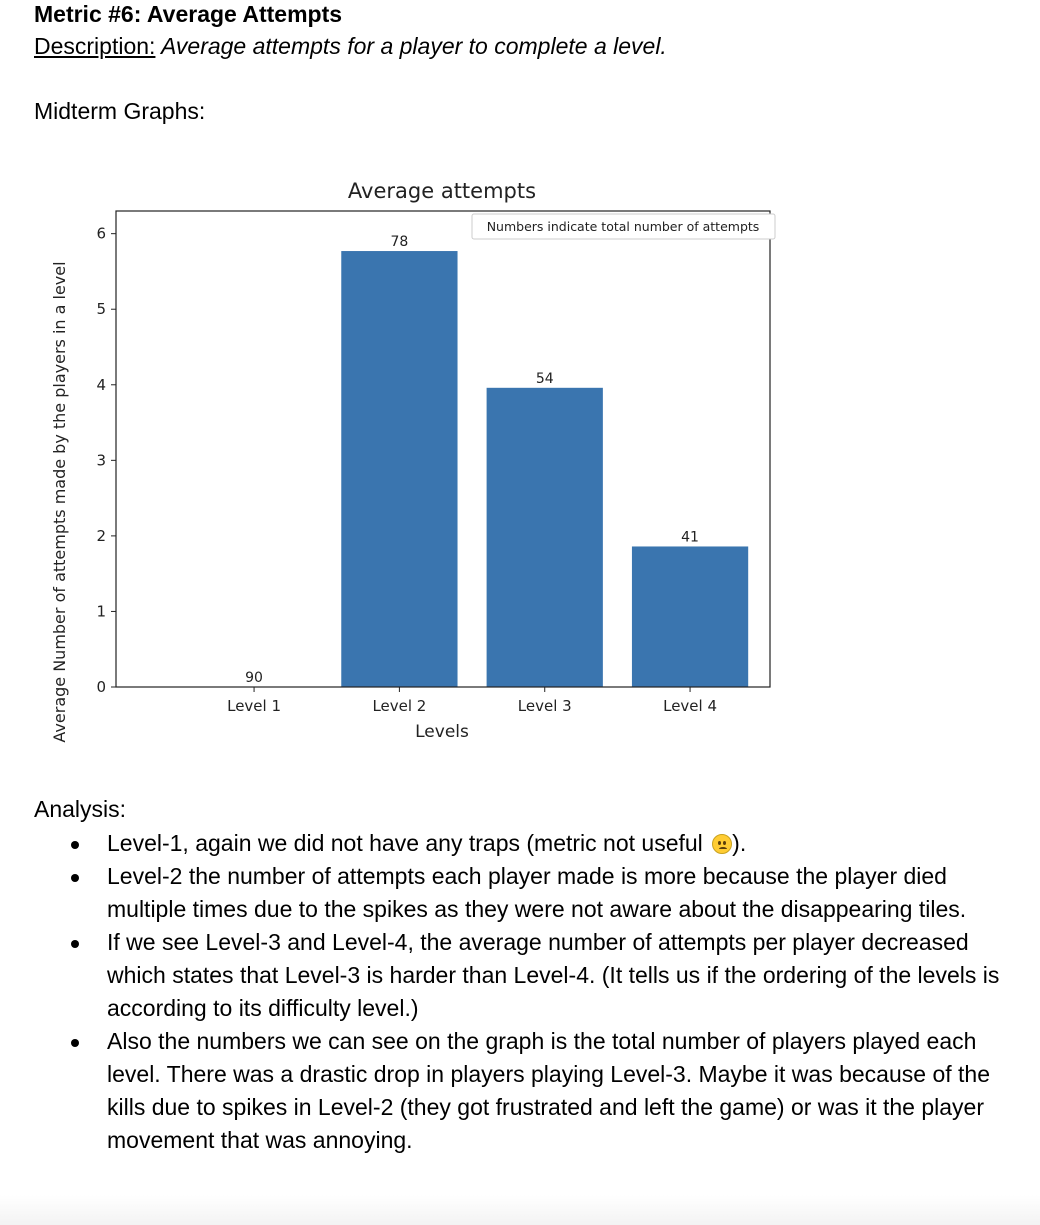  I want to click on description-label: Description:, so click(95, 46).